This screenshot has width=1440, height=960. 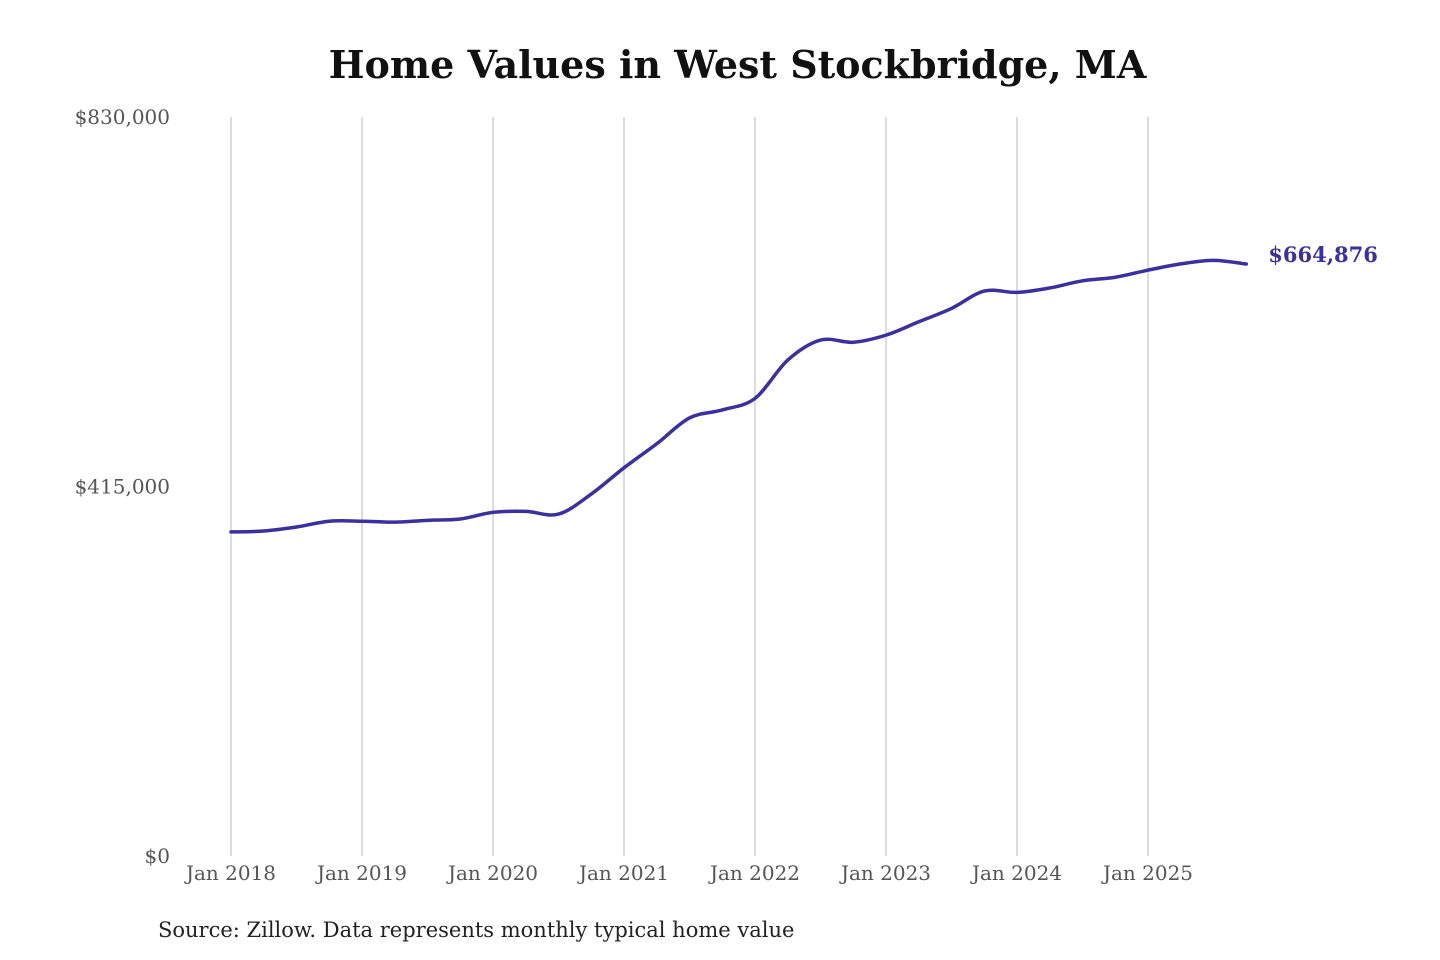 What do you see at coordinates (885, 873) in the screenshot?
I see `x-tick-label: Jan 2023` at bounding box center [885, 873].